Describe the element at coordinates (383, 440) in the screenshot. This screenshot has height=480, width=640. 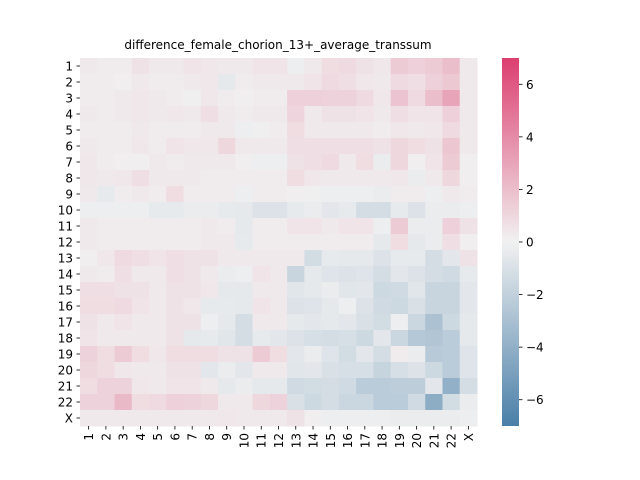
I see `x-tick-label: 18` at that location.